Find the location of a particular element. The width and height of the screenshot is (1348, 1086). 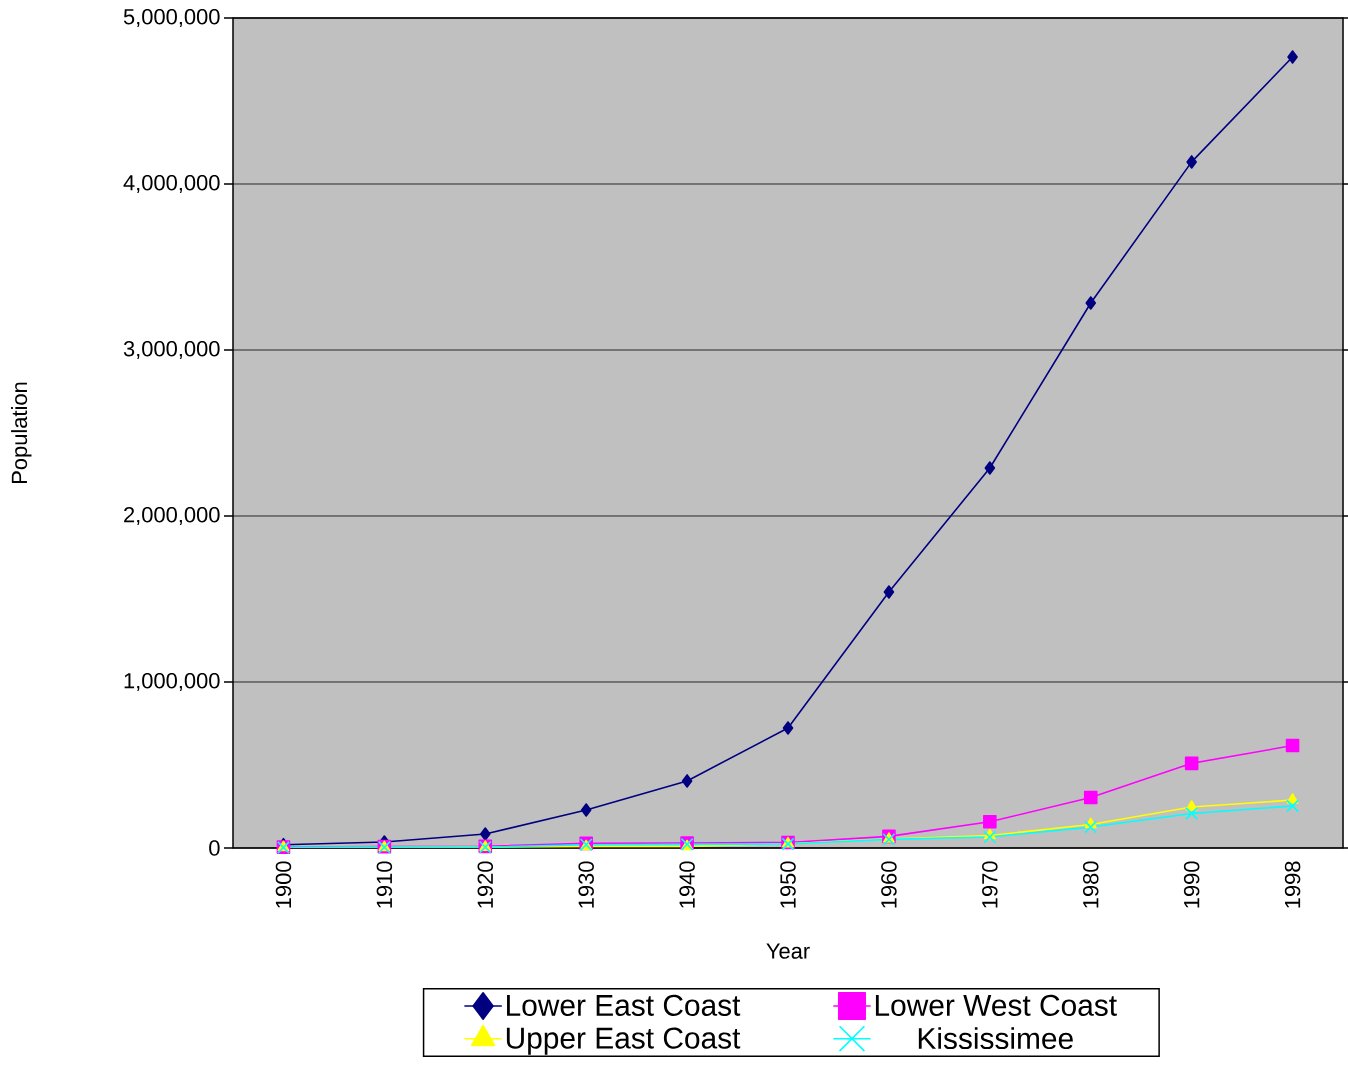

x-axis-title: Year is located at coordinates (788, 951).